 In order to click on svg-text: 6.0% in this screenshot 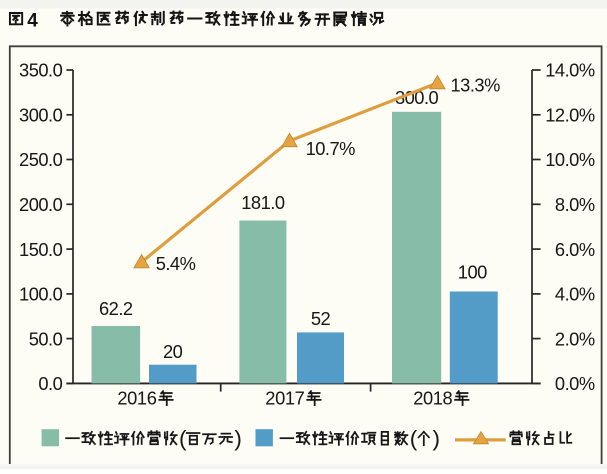, I will do `click(575, 249)`.